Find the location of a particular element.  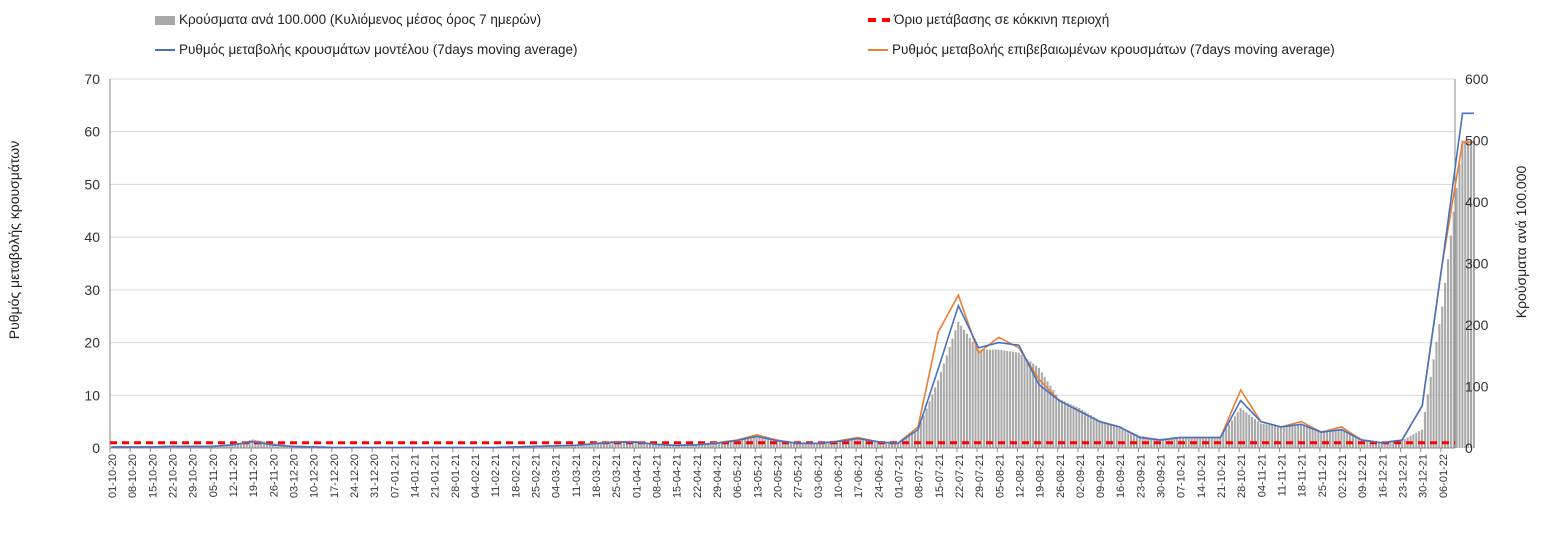

bar-swatch-icon is located at coordinates (165, 20).